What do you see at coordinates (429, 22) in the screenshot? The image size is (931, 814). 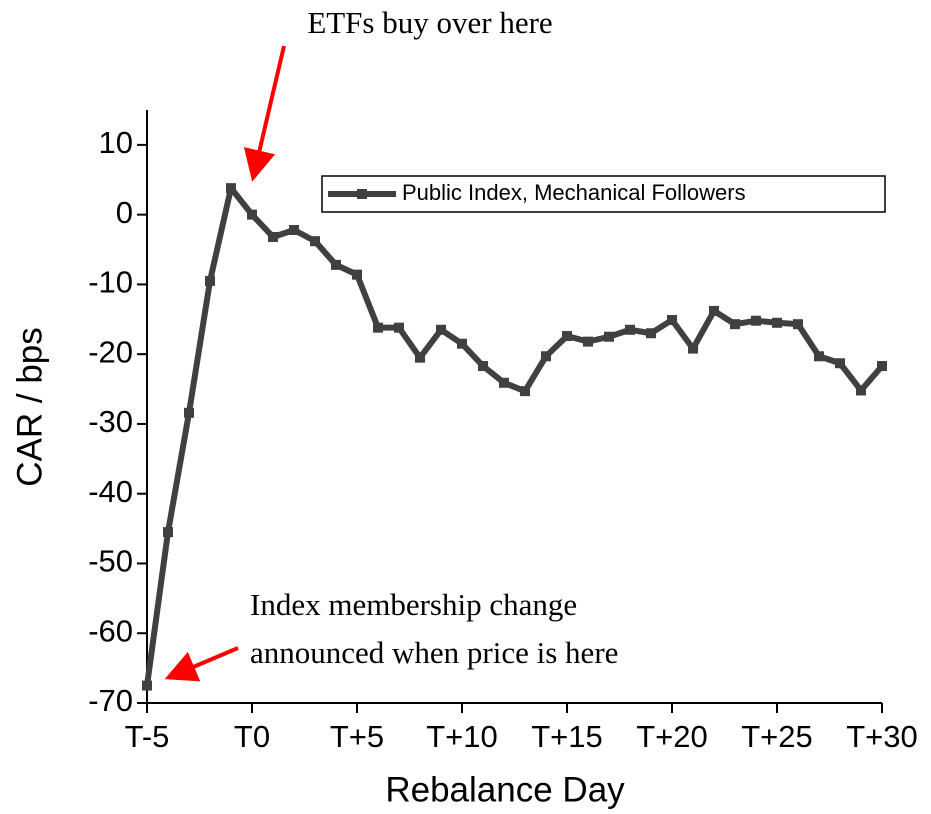 I see `annotation: ETFs buy over here` at bounding box center [429, 22].